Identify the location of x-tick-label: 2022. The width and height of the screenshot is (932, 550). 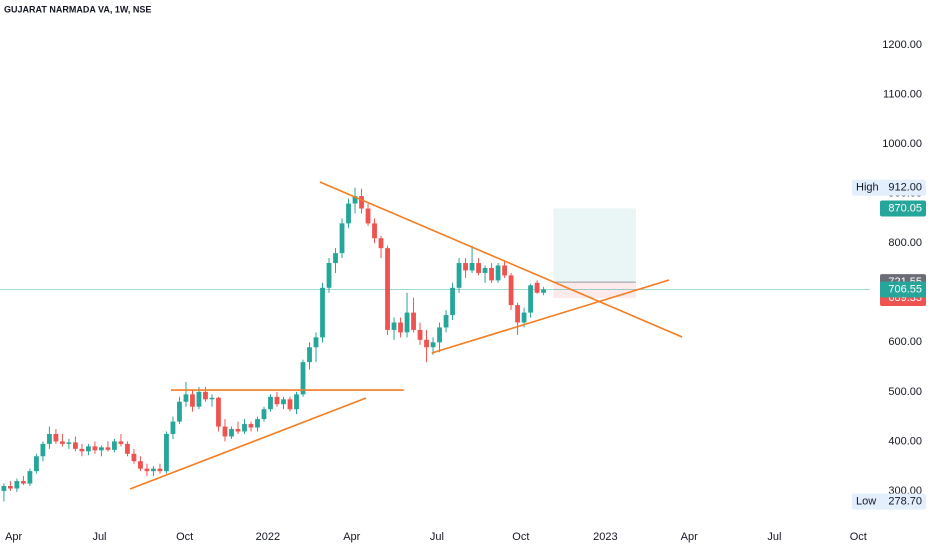
(268, 537).